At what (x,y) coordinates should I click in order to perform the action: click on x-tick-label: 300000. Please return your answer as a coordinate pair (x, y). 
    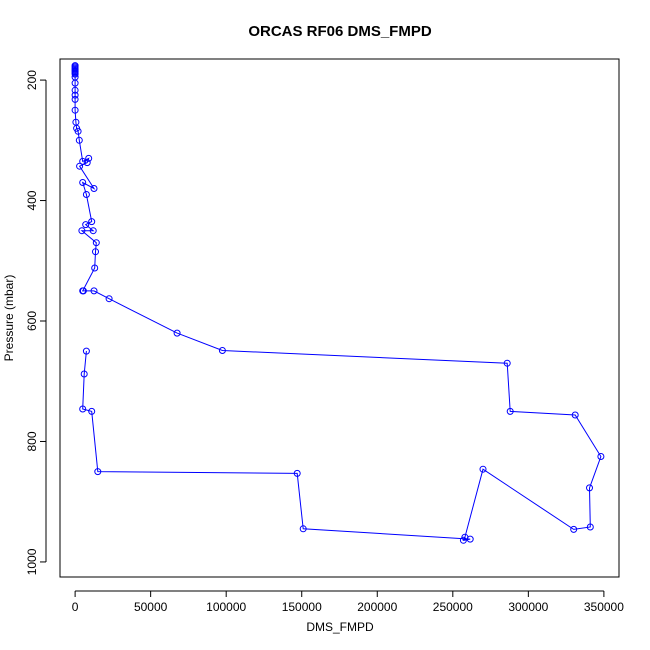
    Looking at the image, I should click on (528, 607).